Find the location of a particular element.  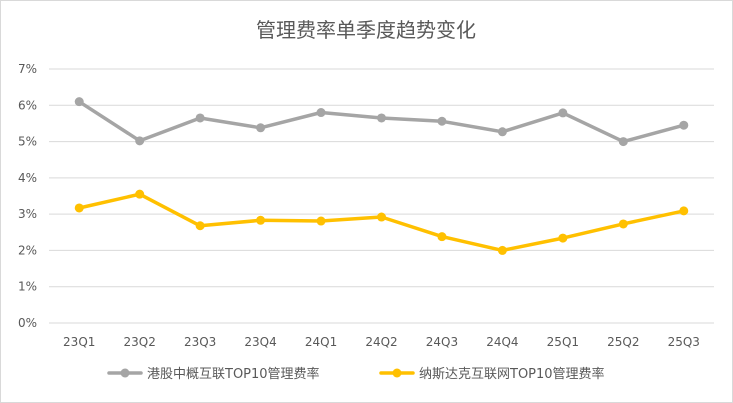

x-tick-label: 25Q3 is located at coordinates (684, 342).